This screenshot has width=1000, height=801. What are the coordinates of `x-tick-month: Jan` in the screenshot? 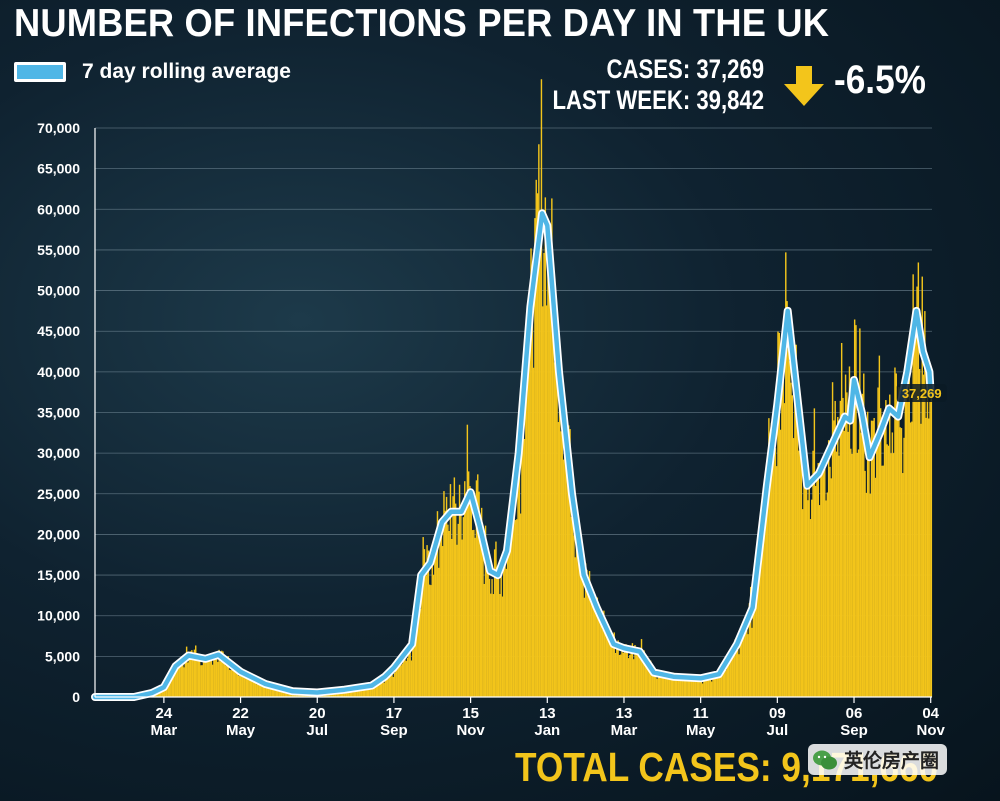 It's located at (547, 730).